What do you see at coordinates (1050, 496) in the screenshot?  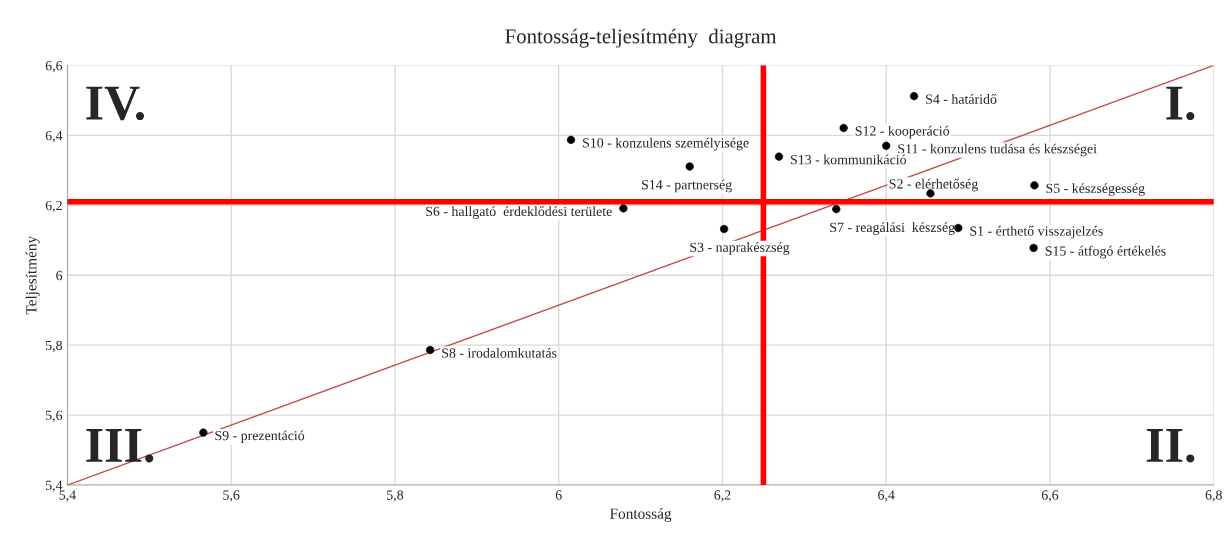 I see `x-tick-label: 6,6` at bounding box center [1050, 496].